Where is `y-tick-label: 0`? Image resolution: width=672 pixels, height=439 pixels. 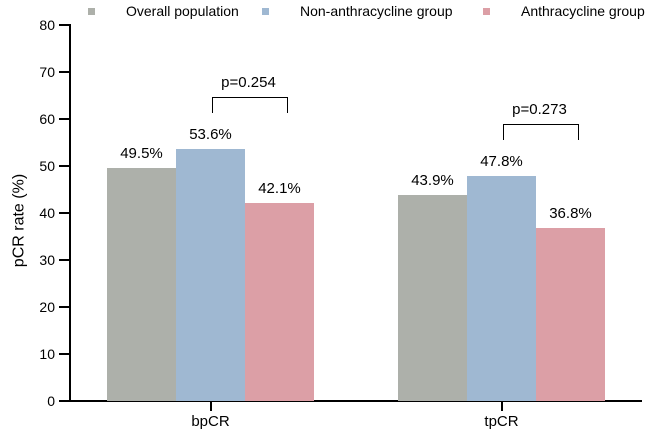
y-tick-label: 0 is located at coordinates (51, 401).